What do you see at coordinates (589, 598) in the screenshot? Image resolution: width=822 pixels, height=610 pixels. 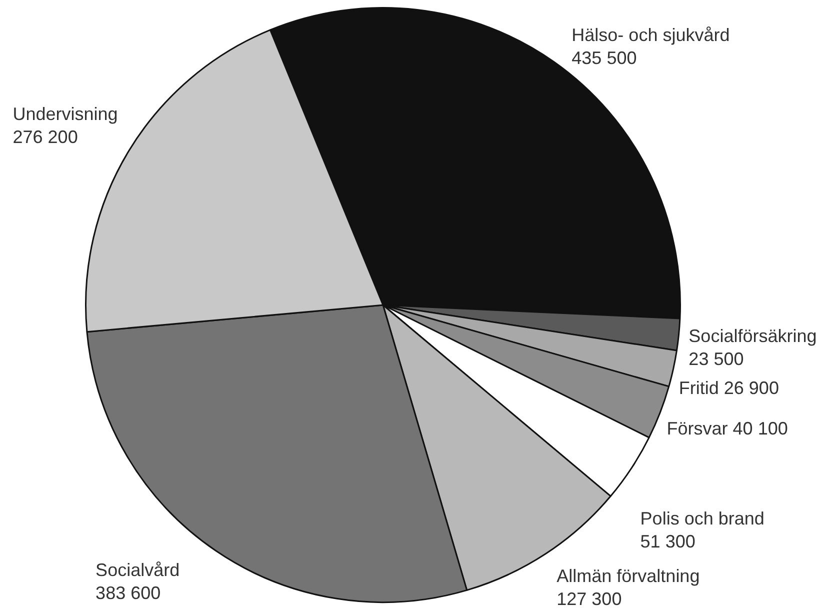 I see `data-label: 127 300` at bounding box center [589, 598].